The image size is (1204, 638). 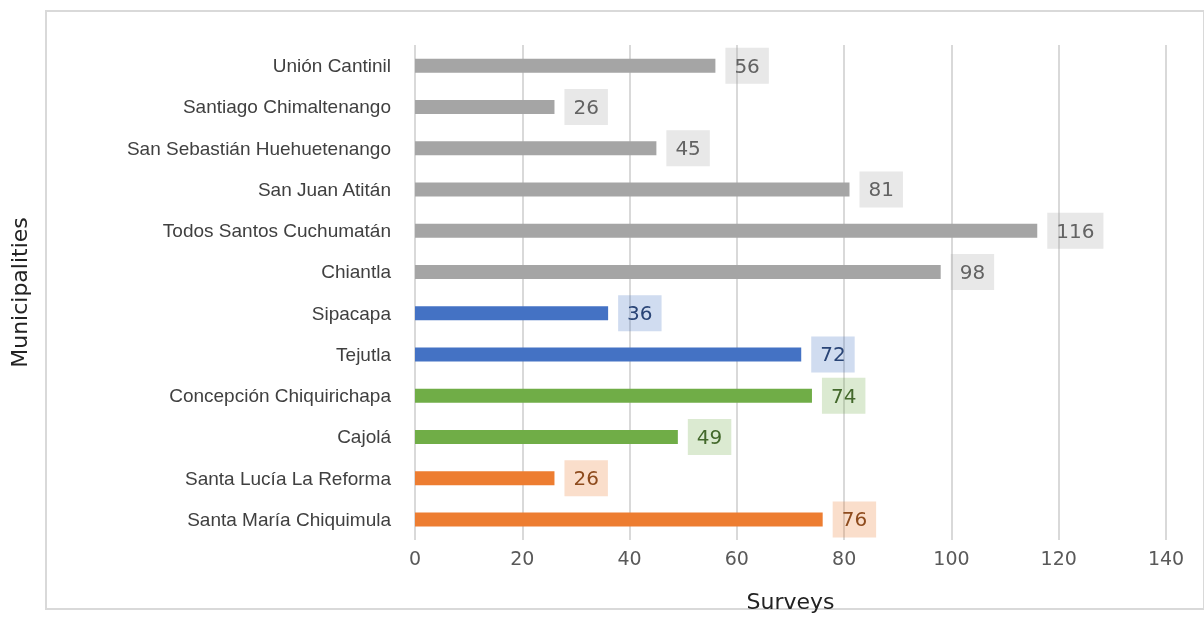 I want to click on x-tick-label: 140, so click(x=1166, y=557).